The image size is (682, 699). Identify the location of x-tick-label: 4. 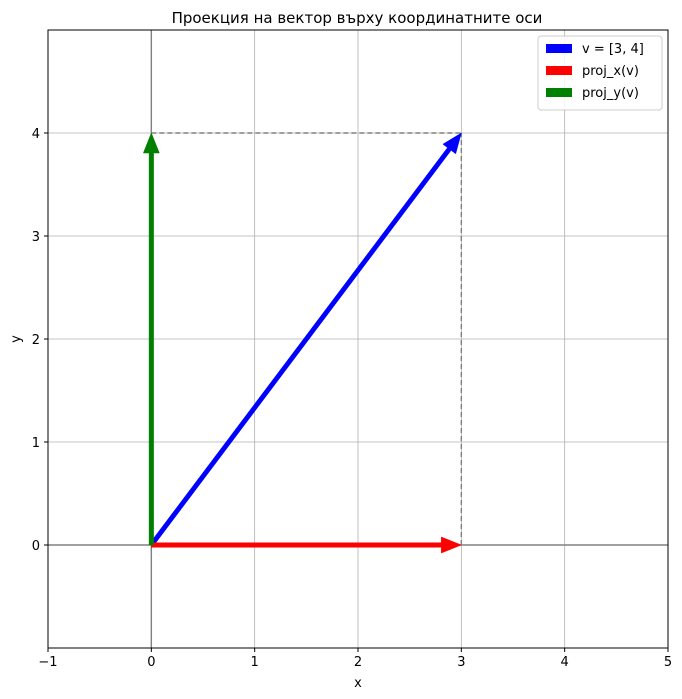
(565, 662).